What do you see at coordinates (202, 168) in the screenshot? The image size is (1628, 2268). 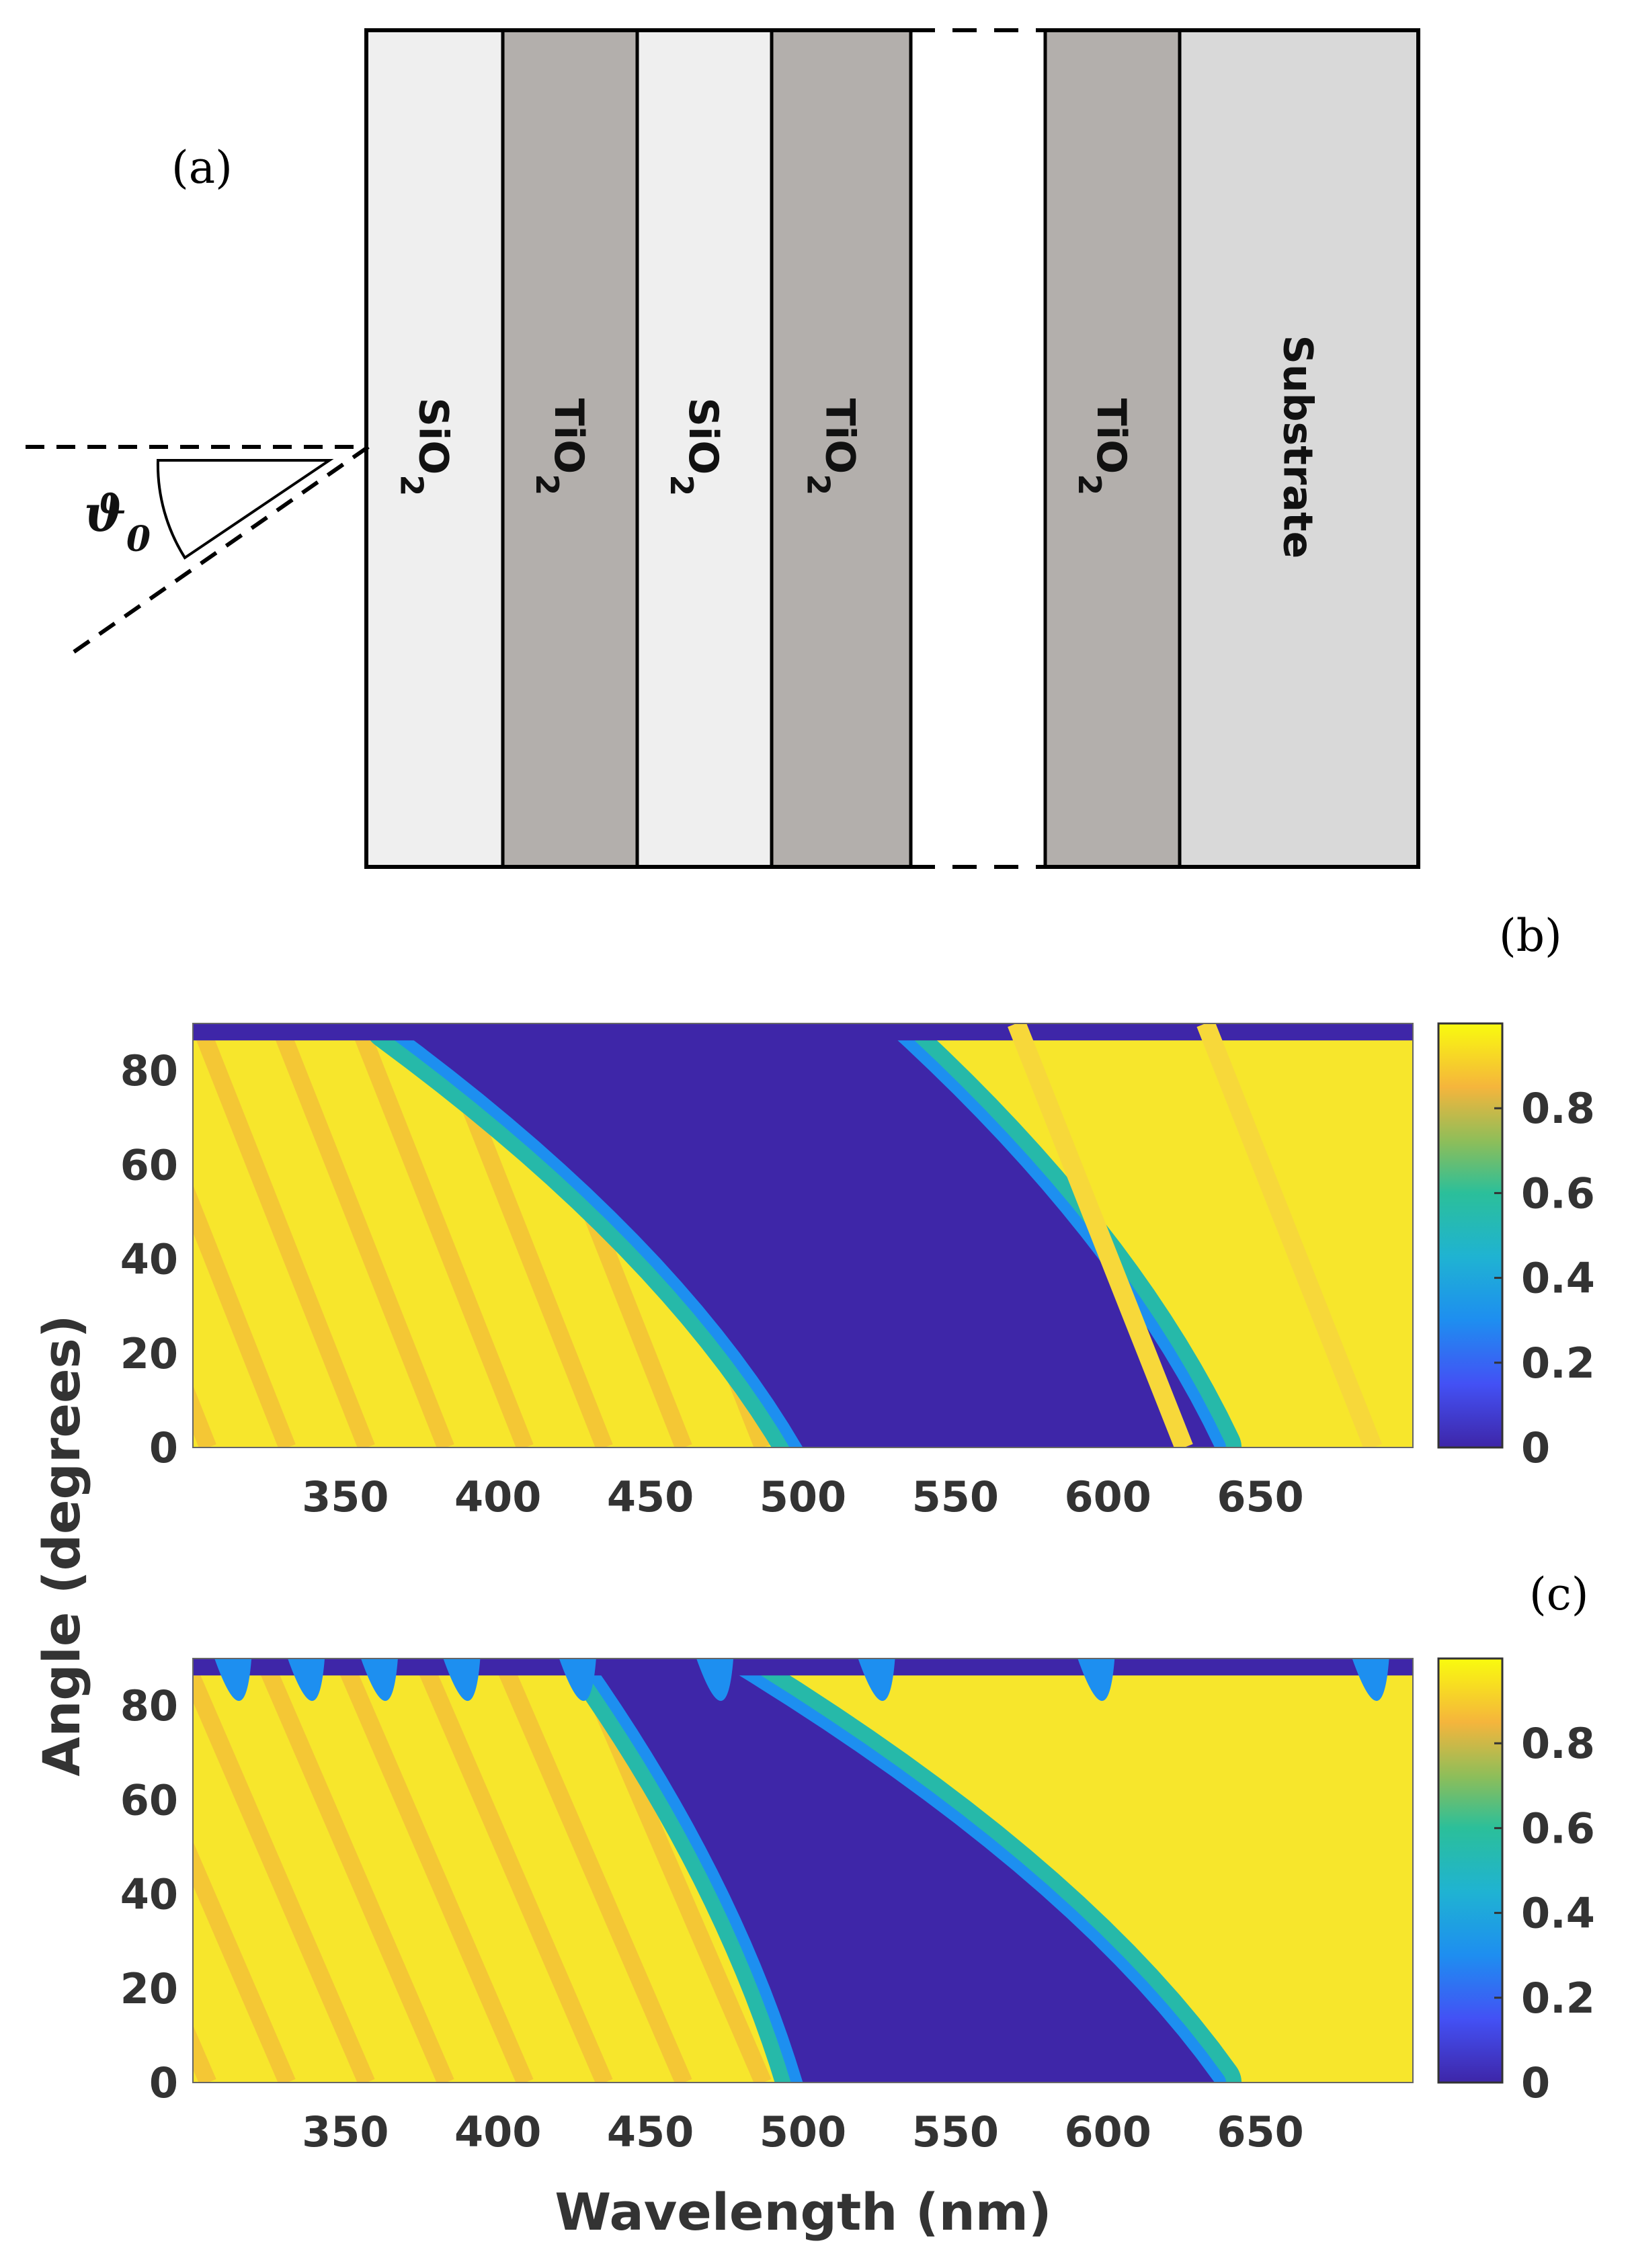 I see `panel-a-label: (a)` at bounding box center [202, 168].